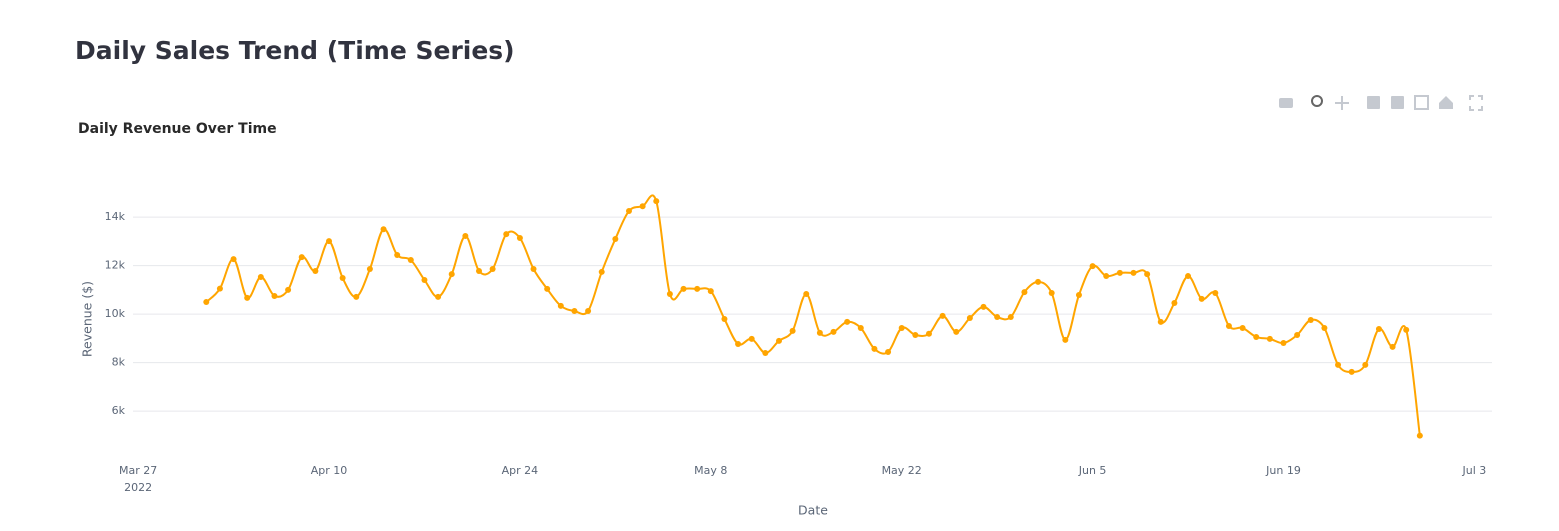 The image size is (1559, 531). Describe the element at coordinates (1342, 103) in the screenshot. I see `pan-icon` at that location.